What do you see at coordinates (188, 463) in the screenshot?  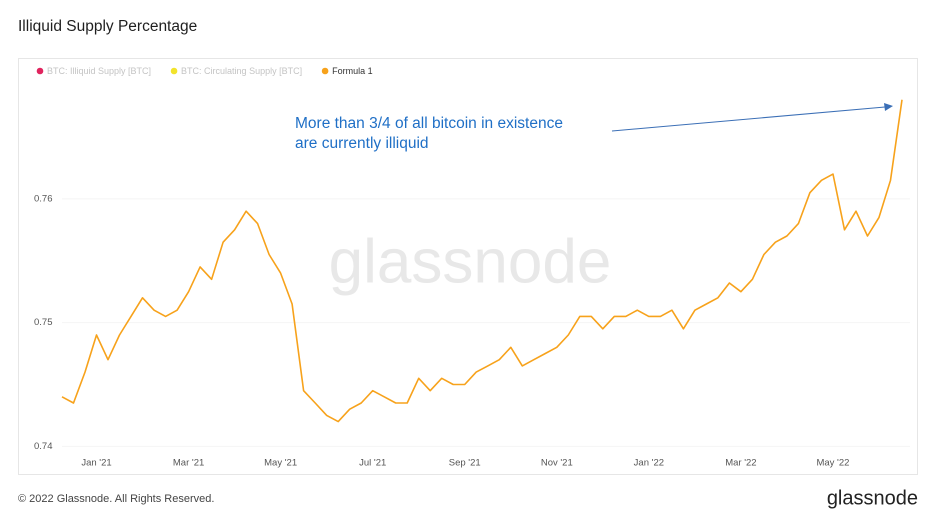 I see `x-tick-label: Mar '21` at bounding box center [188, 463].